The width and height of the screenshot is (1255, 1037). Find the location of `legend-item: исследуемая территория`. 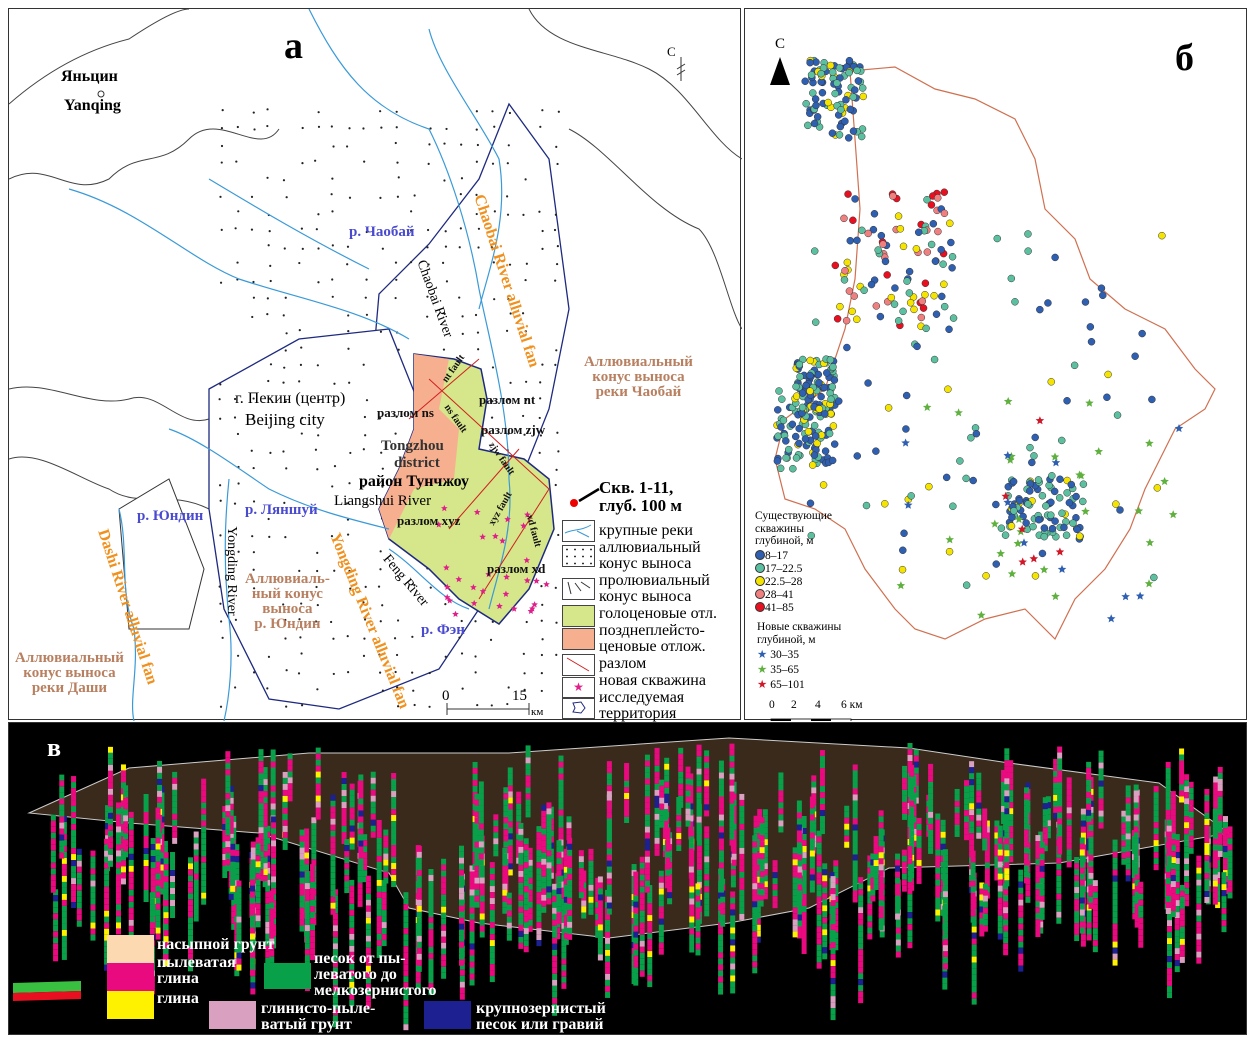

legend-item: исследуемая территория is located at coordinates (642, 705).